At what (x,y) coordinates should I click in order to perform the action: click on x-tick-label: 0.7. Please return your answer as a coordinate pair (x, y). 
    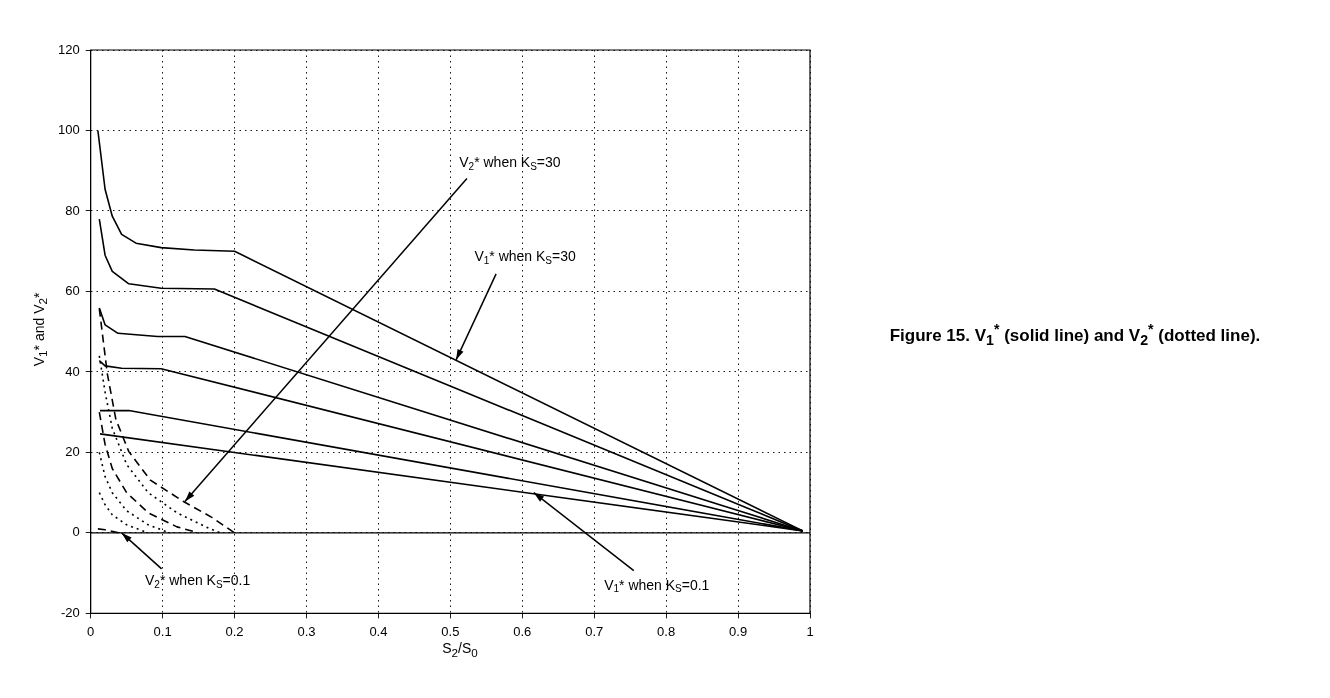
    Looking at the image, I should click on (594, 631).